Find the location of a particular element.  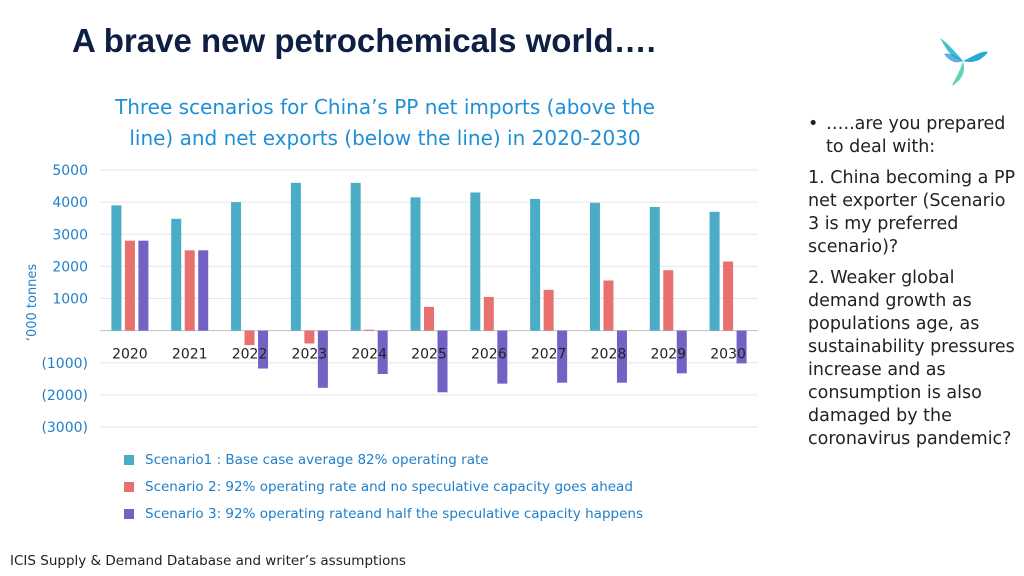

bar-1-2021 is located at coordinates (176, 274).